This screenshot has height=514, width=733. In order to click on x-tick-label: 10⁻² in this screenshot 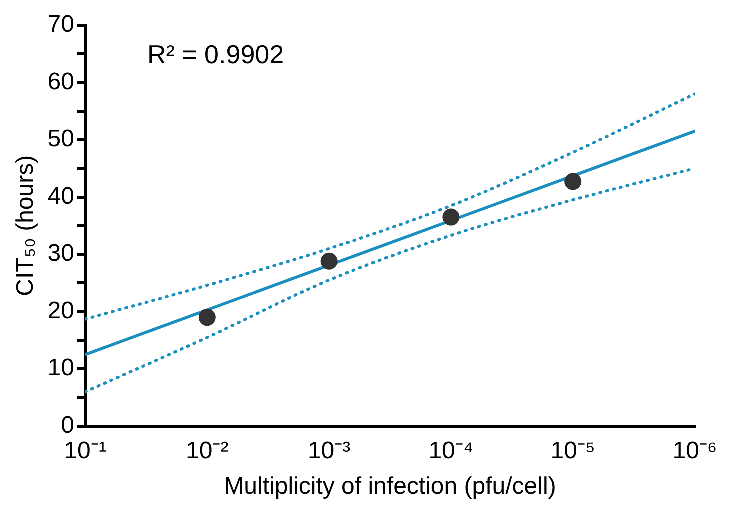, I will do `click(207, 450)`.